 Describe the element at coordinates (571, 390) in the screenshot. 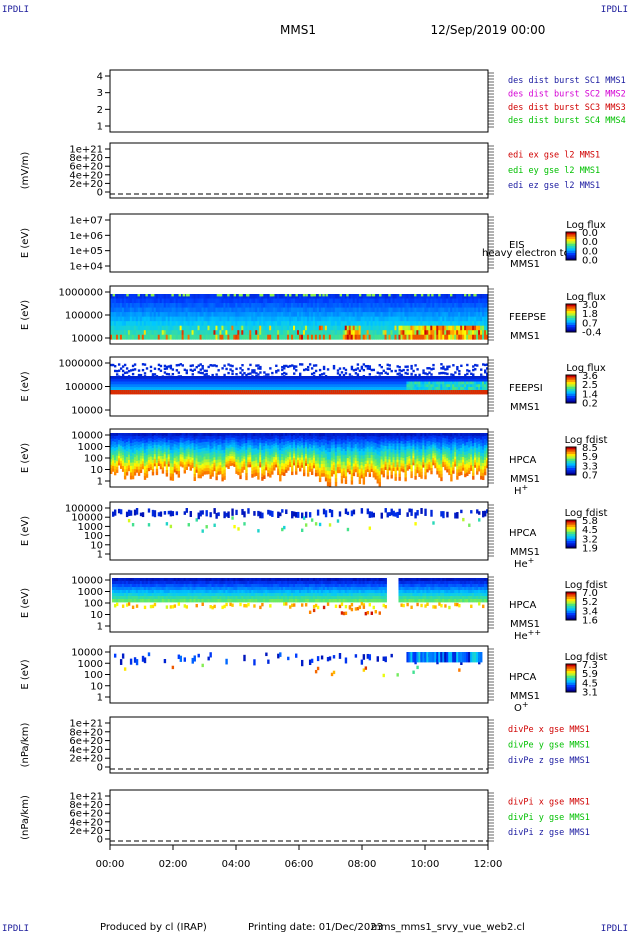

I see `feepsi-colorbar-cell` at that location.